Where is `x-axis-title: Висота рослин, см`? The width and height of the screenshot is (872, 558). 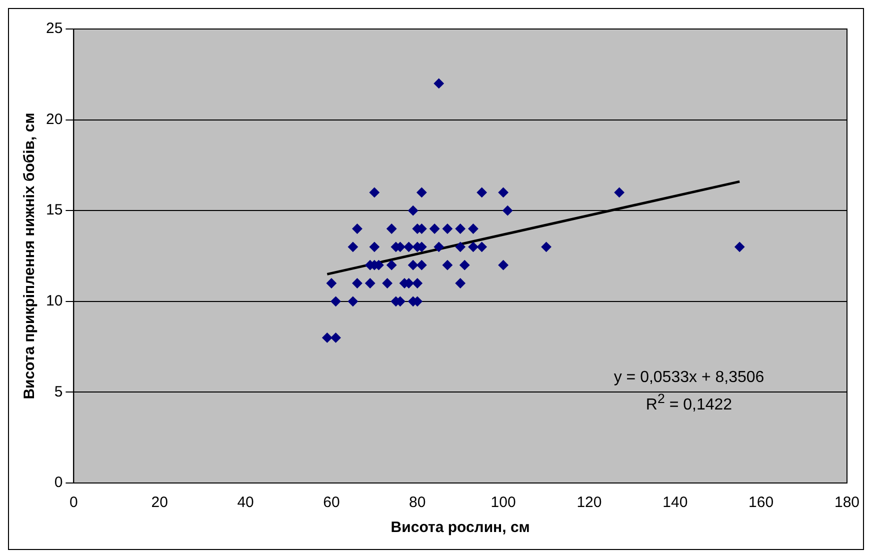 x-axis-title: Висота рослин, см is located at coordinates (460, 527).